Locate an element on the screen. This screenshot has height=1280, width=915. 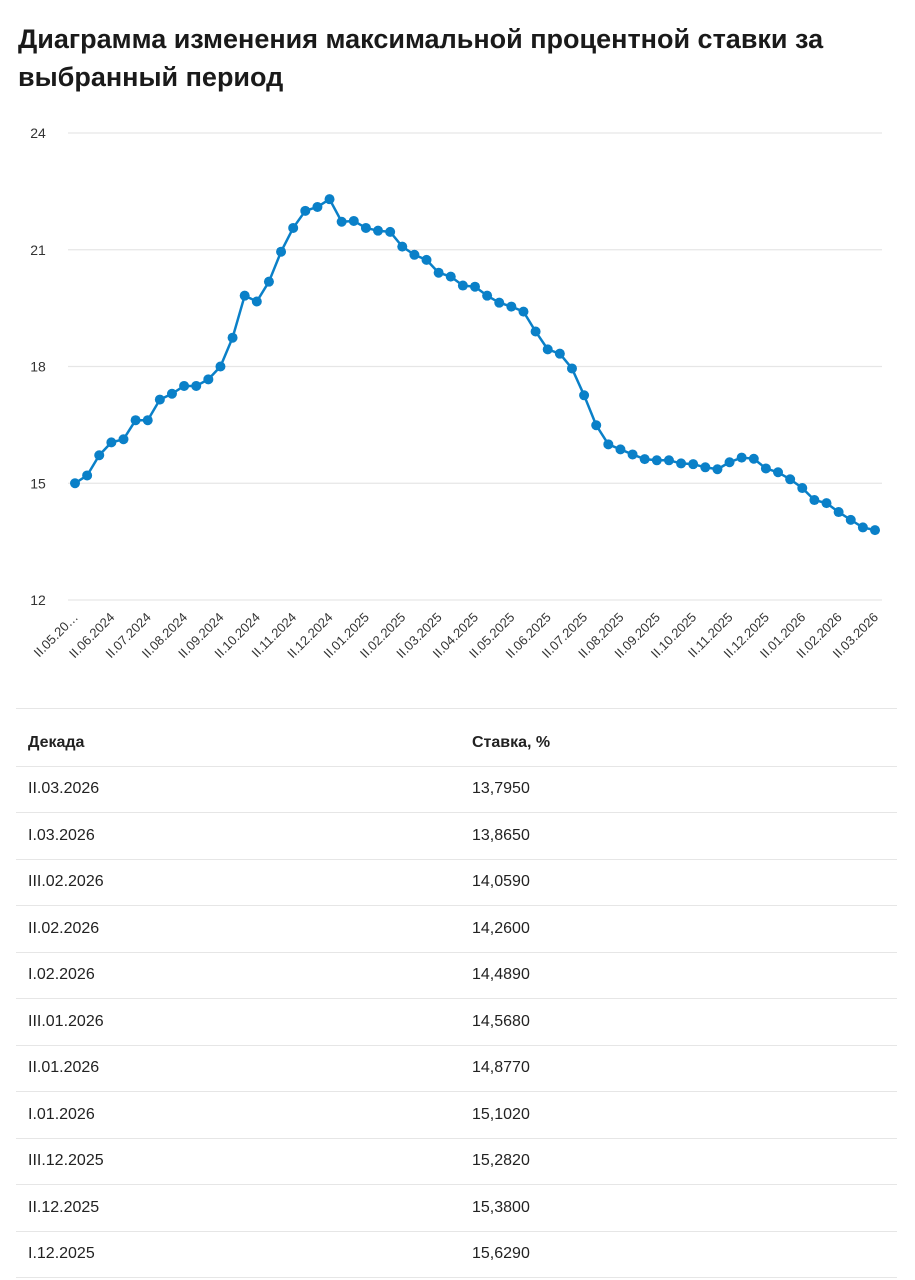
table-row: I.02.2026 14,4890 is located at coordinates (456, 975).